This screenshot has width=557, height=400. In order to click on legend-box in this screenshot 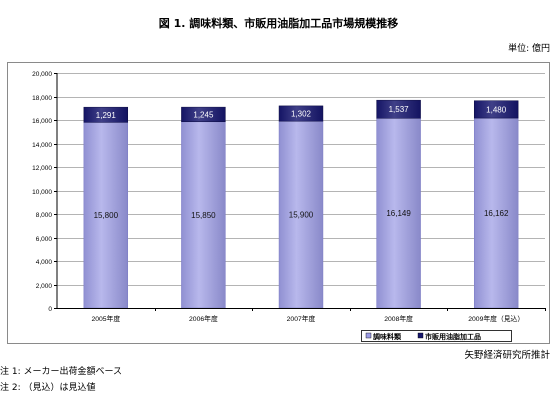, I will do `click(436, 336)`.